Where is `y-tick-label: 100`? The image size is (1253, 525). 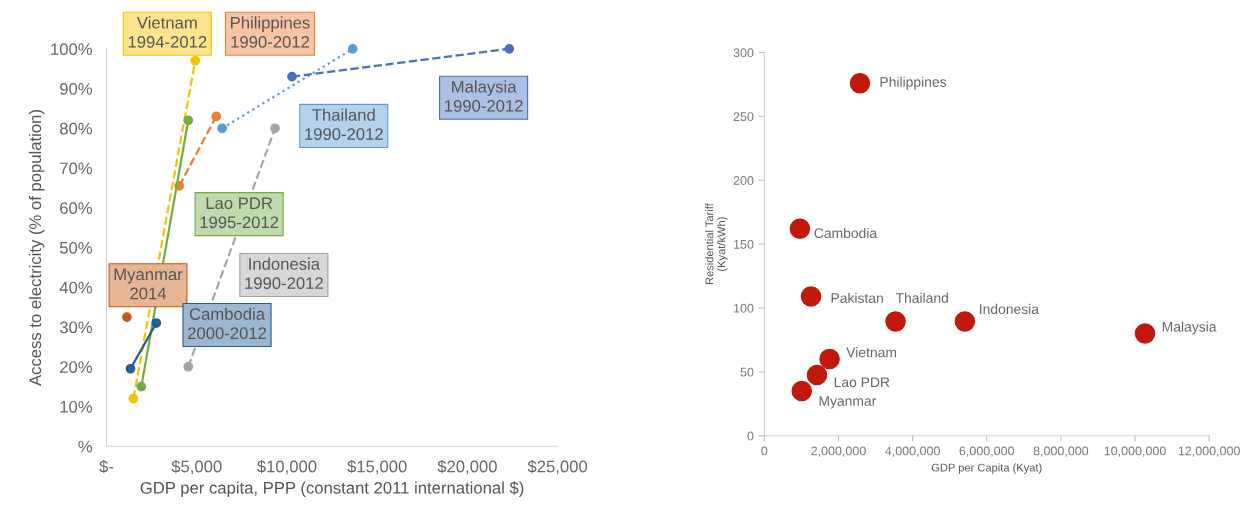
y-tick-label: 100 is located at coordinates (744, 308).